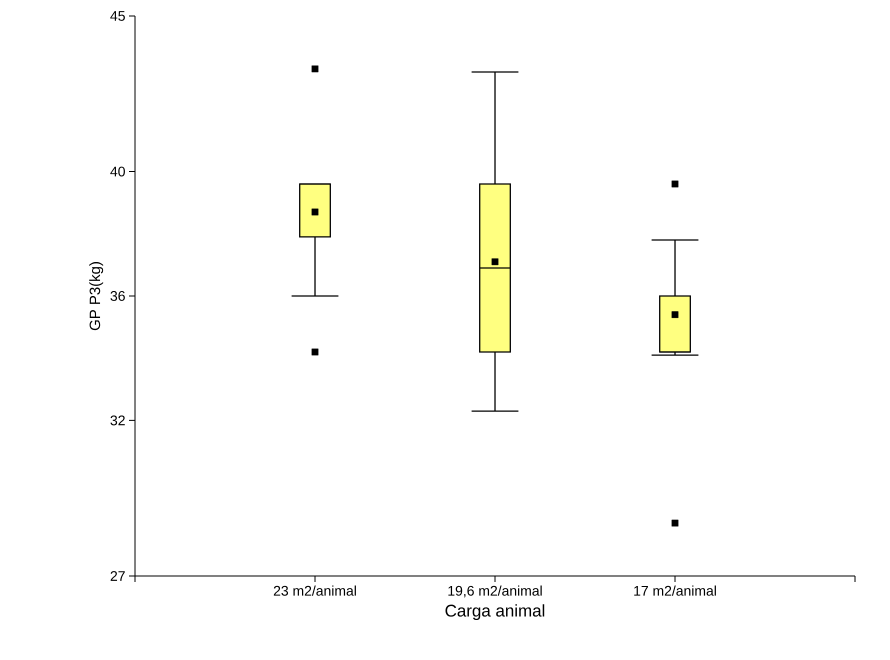 This screenshot has height=660, width=890. Describe the element at coordinates (495, 612) in the screenshot. I see `x-axis-title: Carga animal` at that location.